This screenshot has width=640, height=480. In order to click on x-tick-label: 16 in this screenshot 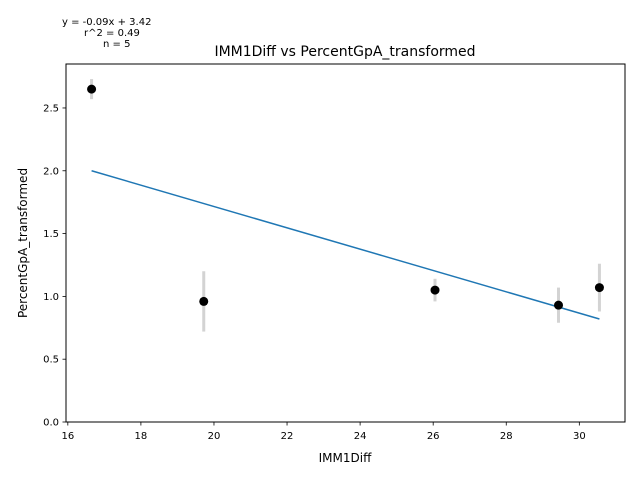, I will do `click(67, 436)`.